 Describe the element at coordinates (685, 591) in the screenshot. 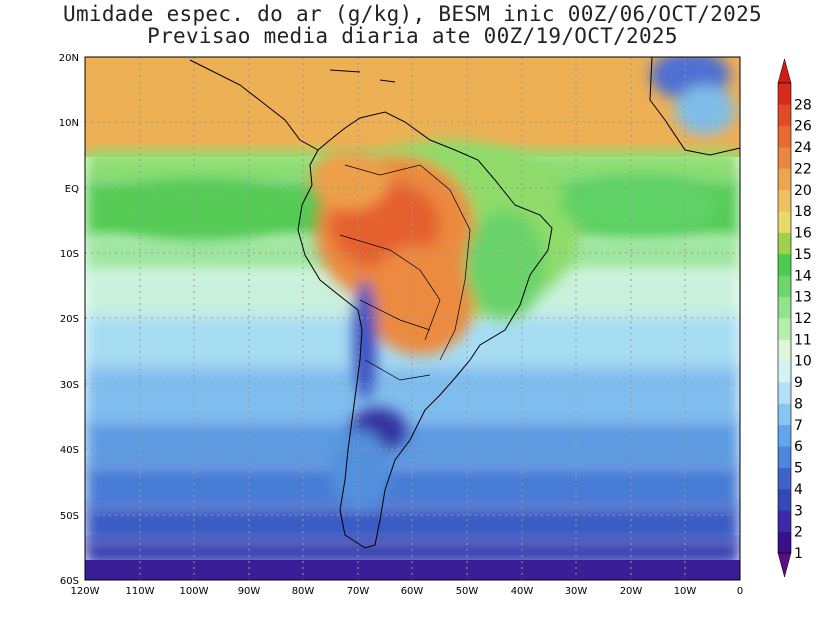

I see `lon-tick-label: 10W` at that location.